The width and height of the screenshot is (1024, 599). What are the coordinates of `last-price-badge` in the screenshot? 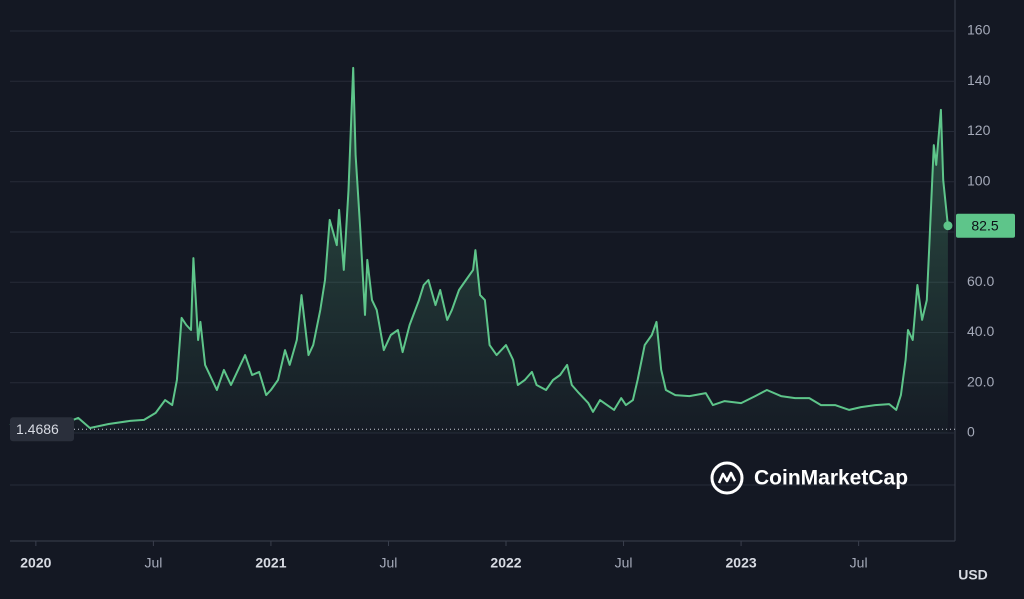 It's located at (985, 225).